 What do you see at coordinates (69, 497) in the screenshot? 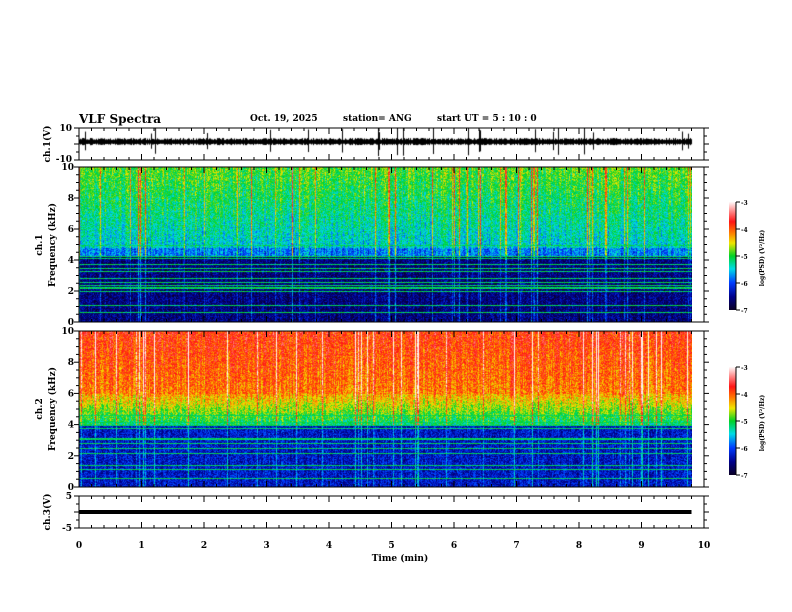
I see `ch3-ytick-label: 5` at bounding box center [69, 497].